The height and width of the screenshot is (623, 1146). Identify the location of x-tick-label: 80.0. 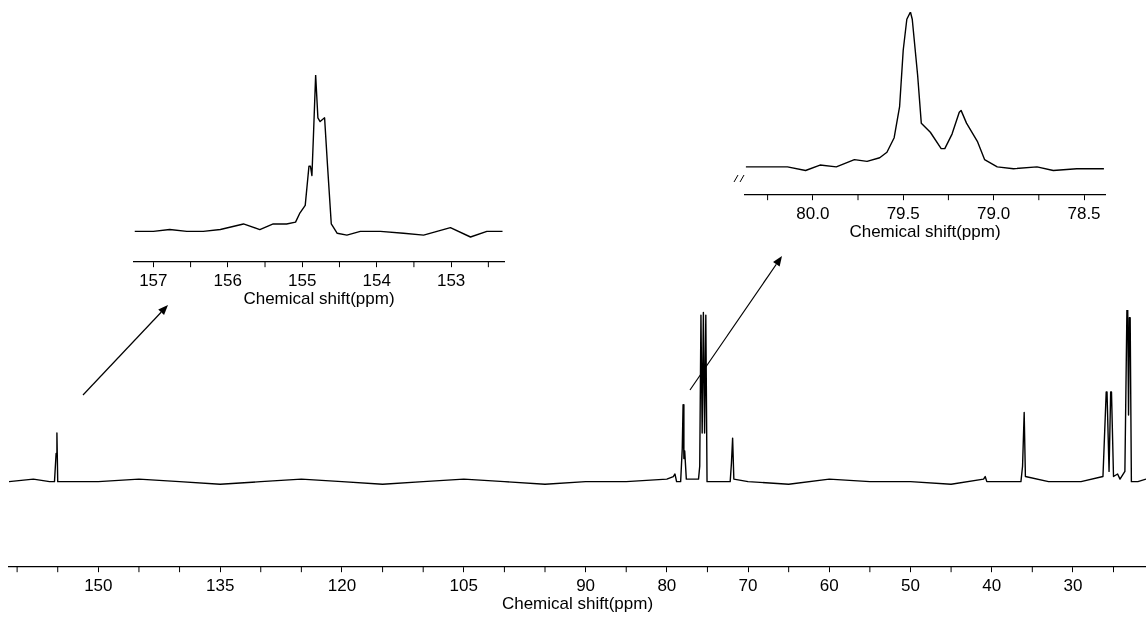
(813, 214).